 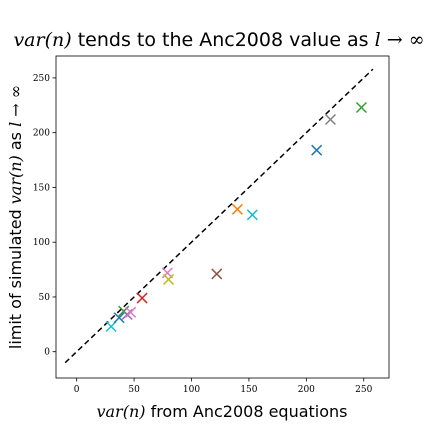 I want to click on x-axis-ticks: 0 50 100 150 200 250, so click(x=223, y=386).